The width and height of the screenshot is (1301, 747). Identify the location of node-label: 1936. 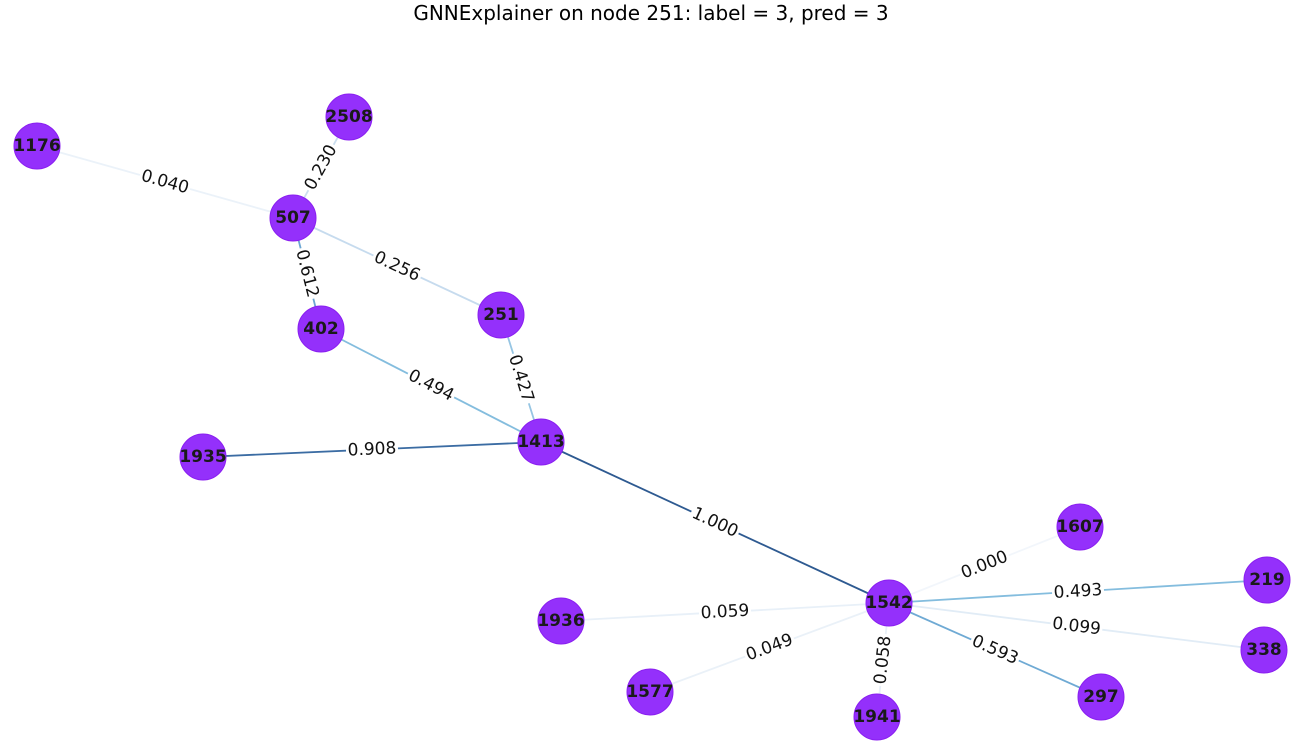
(560, 621).